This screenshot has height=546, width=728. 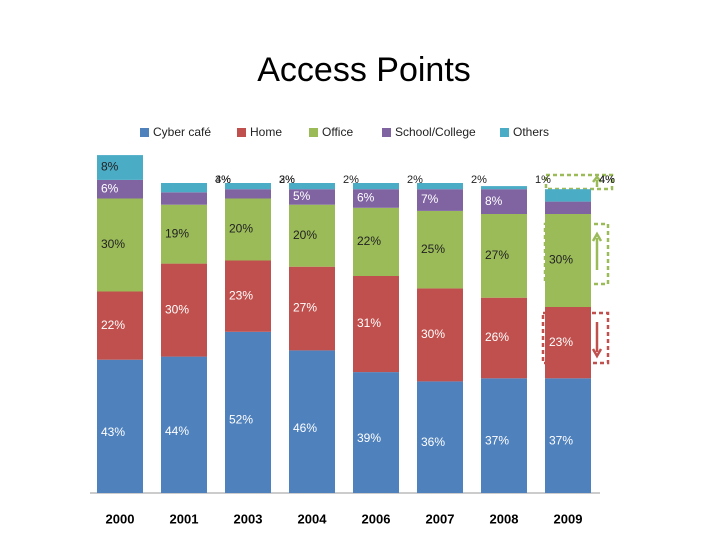 I want to click on data-label: 36%, so click(x=433, y=442).